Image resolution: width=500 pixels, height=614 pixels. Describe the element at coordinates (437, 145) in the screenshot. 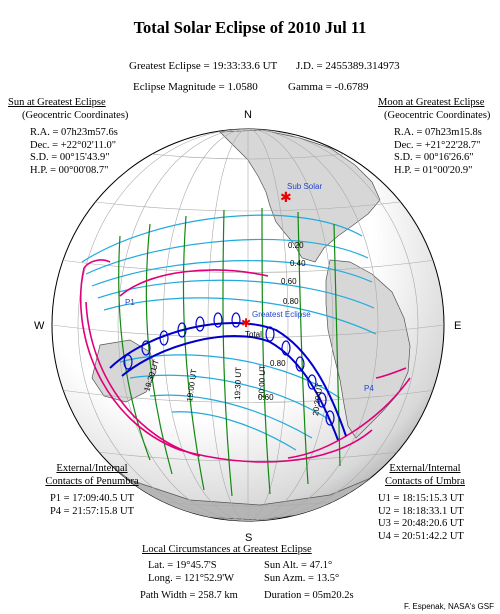

I see `moon-dec: Dec. = +21°22'28.7"` at that location.